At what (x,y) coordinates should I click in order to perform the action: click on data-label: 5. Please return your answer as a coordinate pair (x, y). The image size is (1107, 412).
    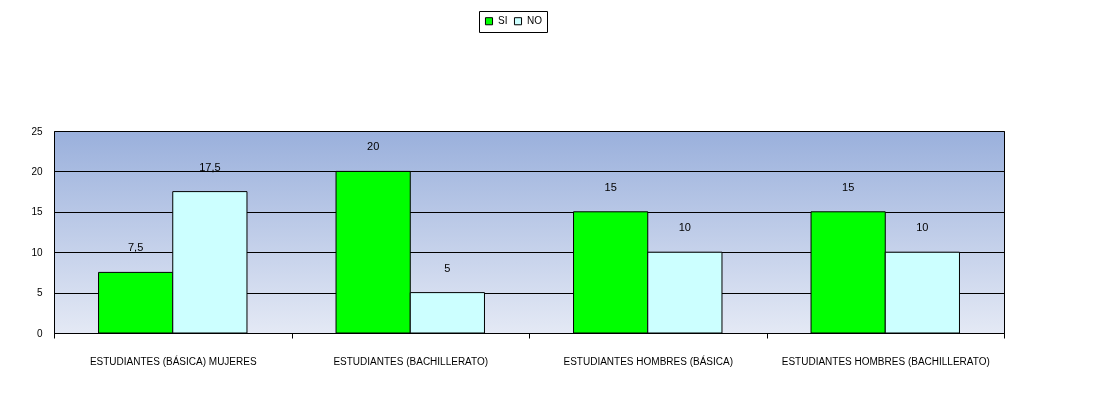
    Looking at the image, I should click on (447, 267).